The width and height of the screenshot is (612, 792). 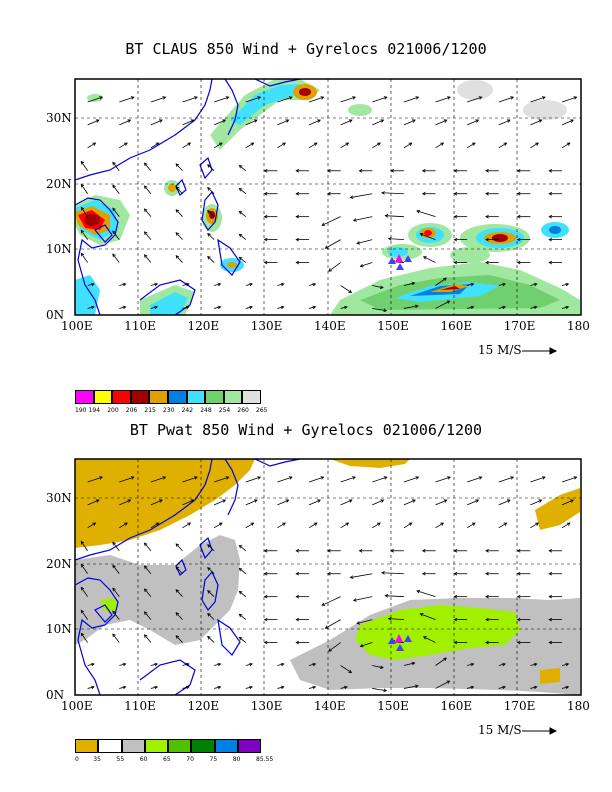 What do you see at coordinates (55, 315) in the screenshot?
I see `y-tick-label: 0N` at bounding box center [55, 315].